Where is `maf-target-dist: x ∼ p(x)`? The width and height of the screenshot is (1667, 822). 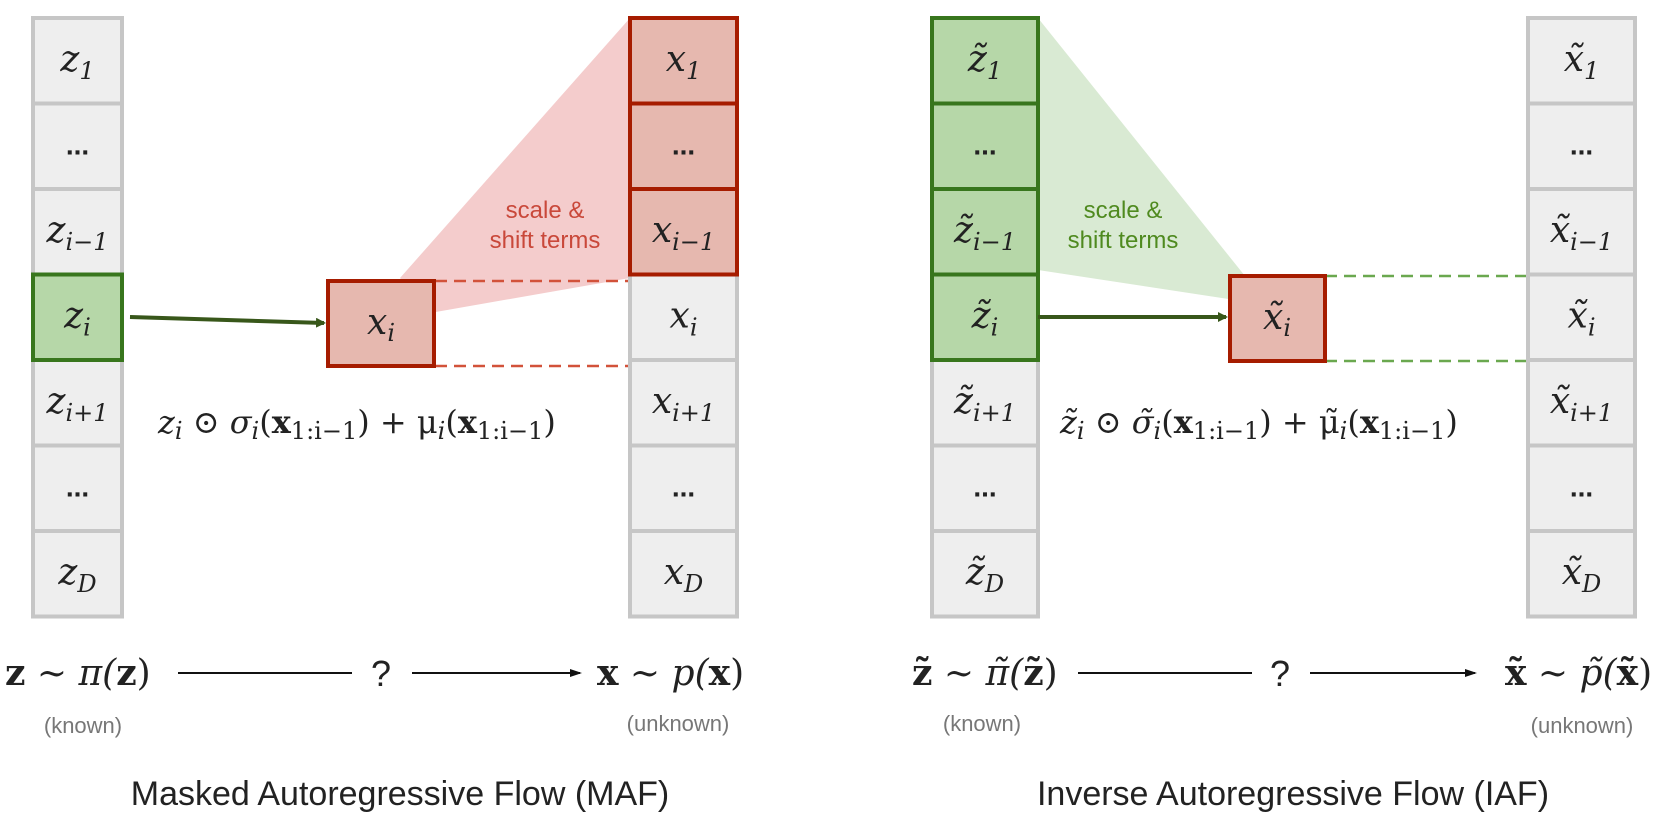 maf-target-dist: x ∼ p(x) is located at coordinates (670, 673).